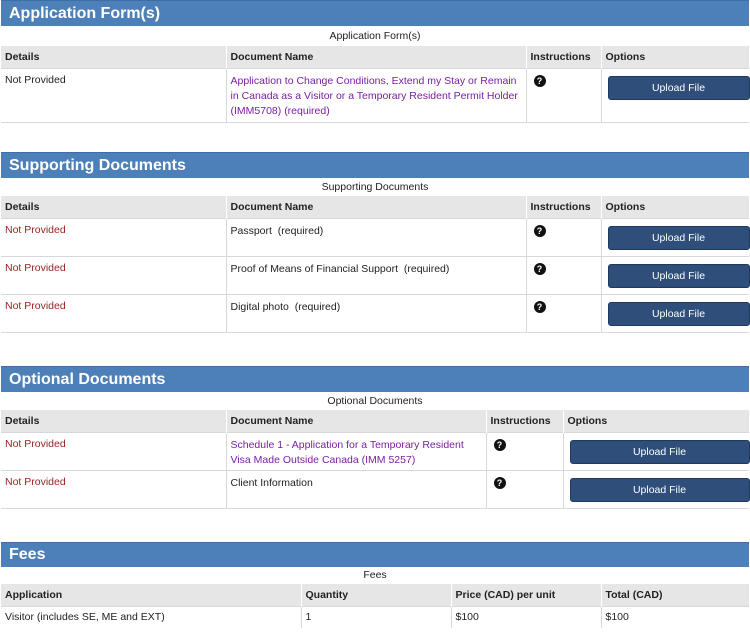  What do you see at coordinates (85, 13) in the screenshot?
I see `section-title: Application Form(s)` at bounding box center [85, 13].